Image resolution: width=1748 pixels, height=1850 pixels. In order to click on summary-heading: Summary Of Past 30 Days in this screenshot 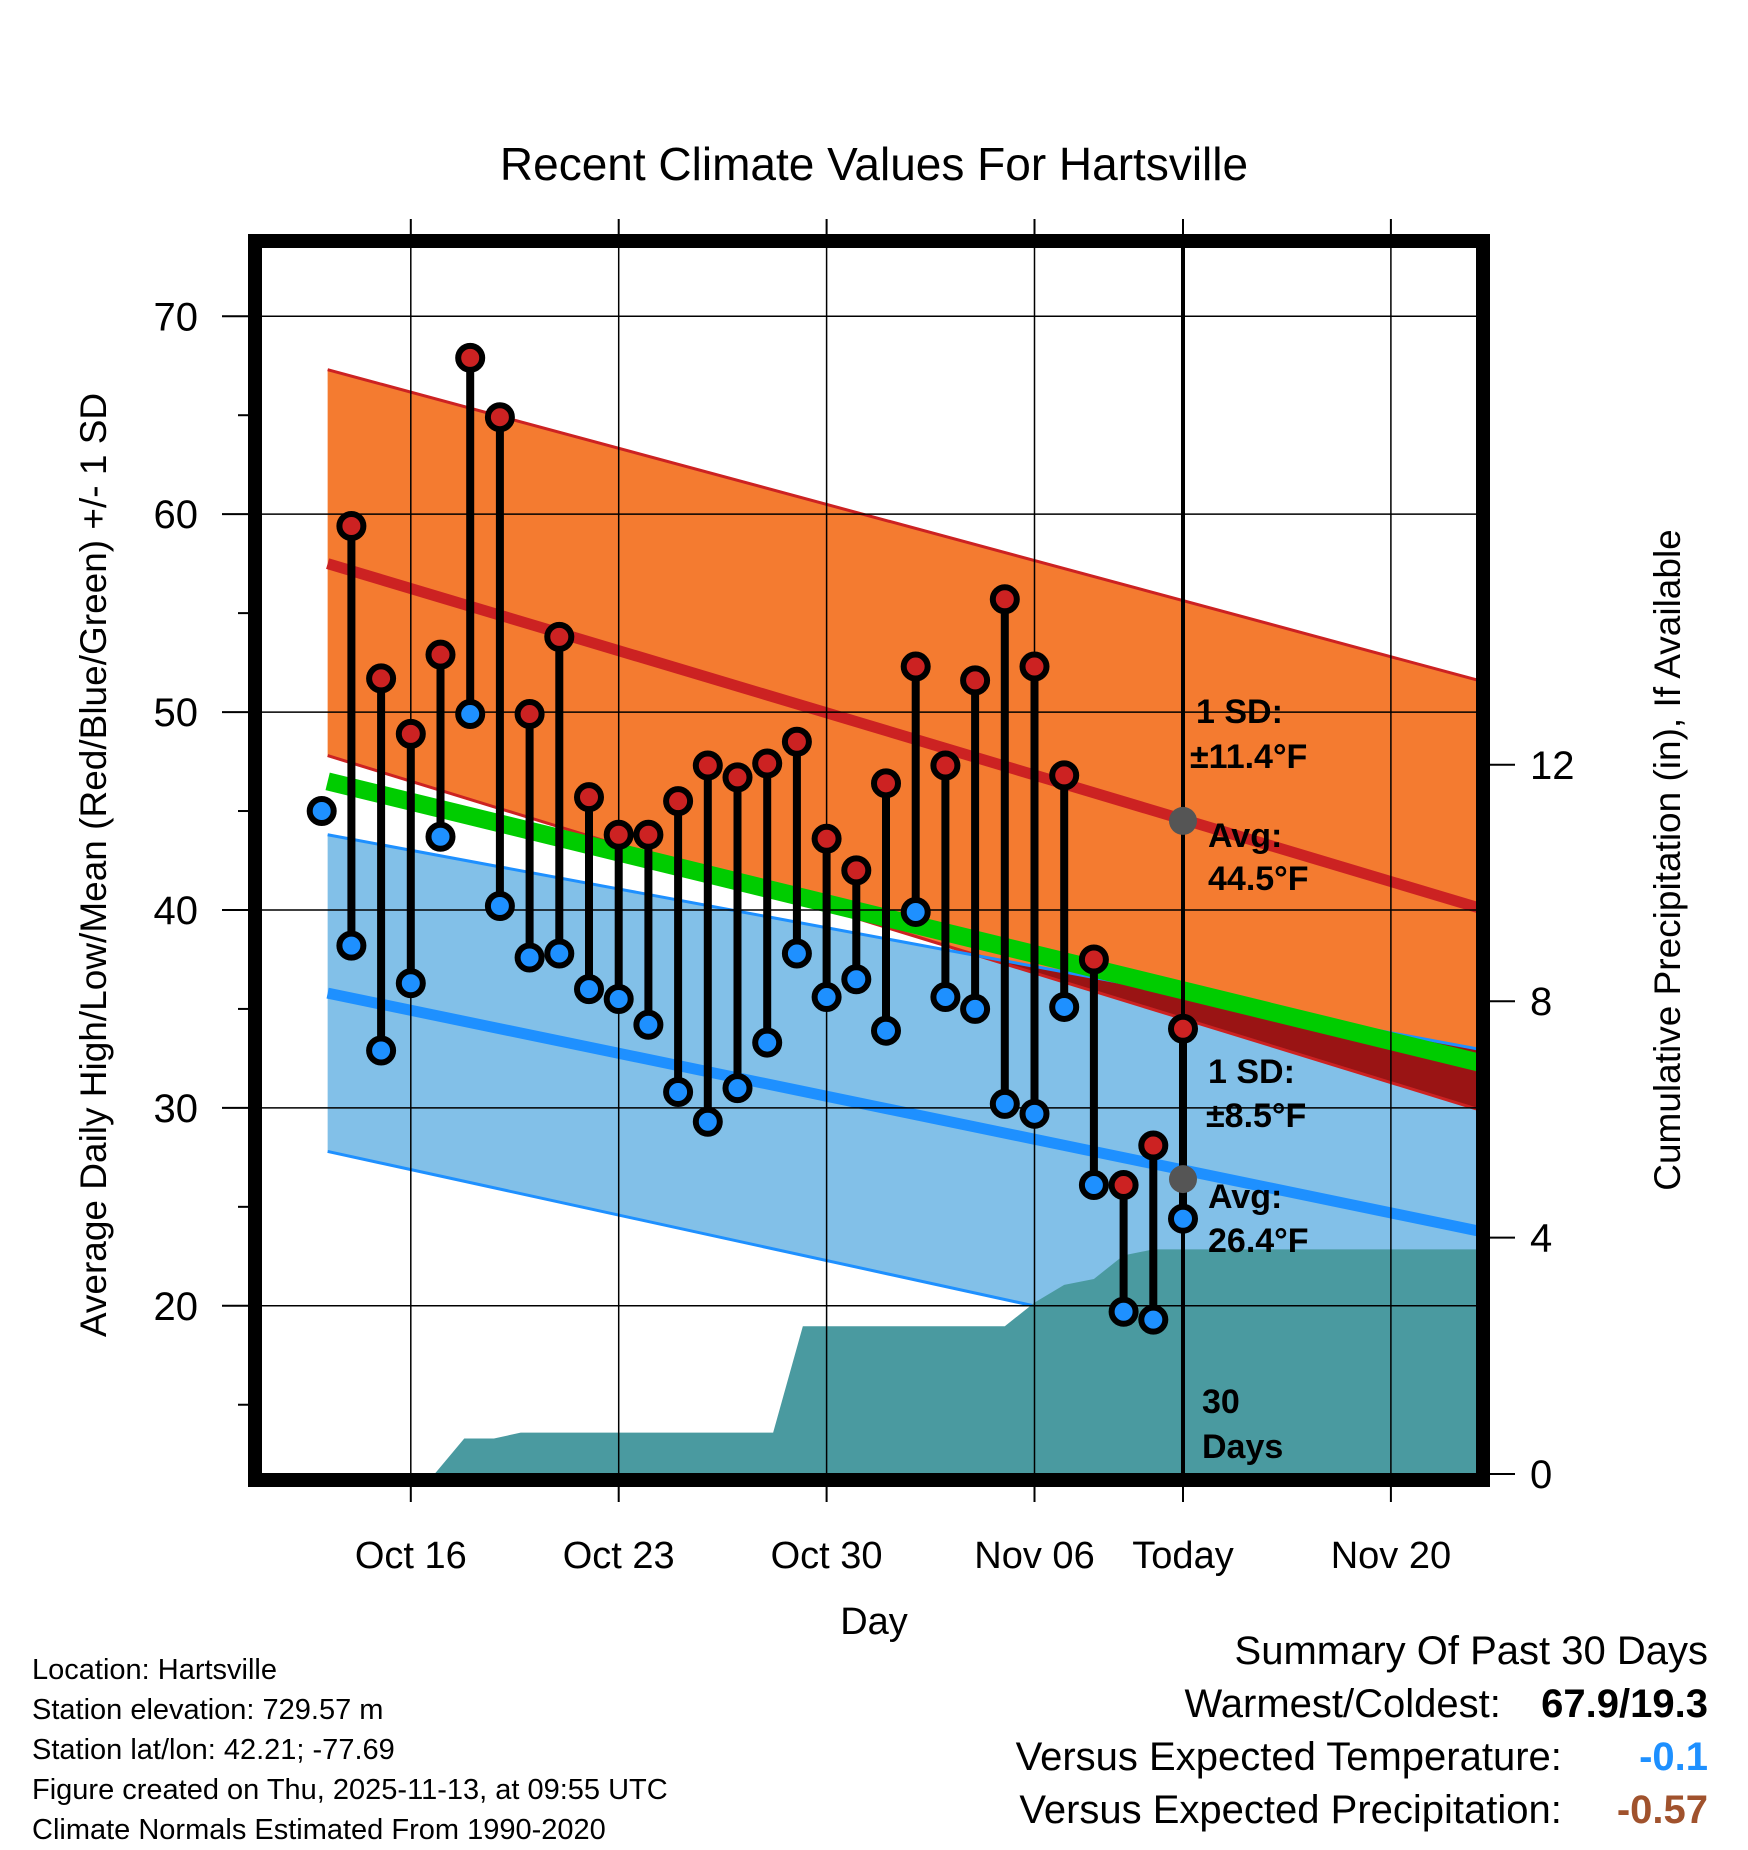, I will do `click(1471, 1651)`.